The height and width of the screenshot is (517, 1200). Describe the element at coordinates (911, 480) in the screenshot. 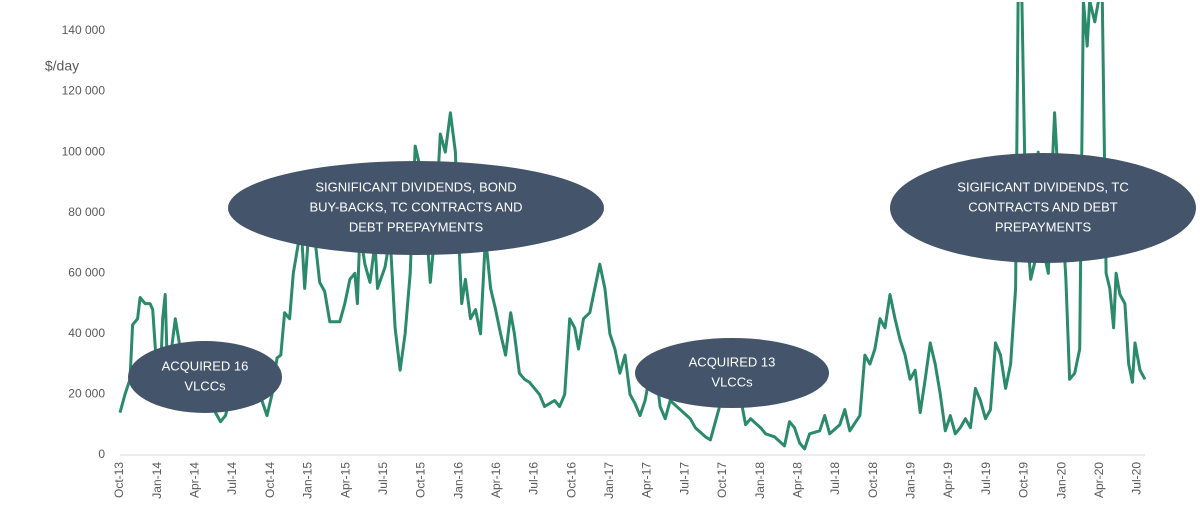

I see `x-tick-label: Jan-19` at that location.